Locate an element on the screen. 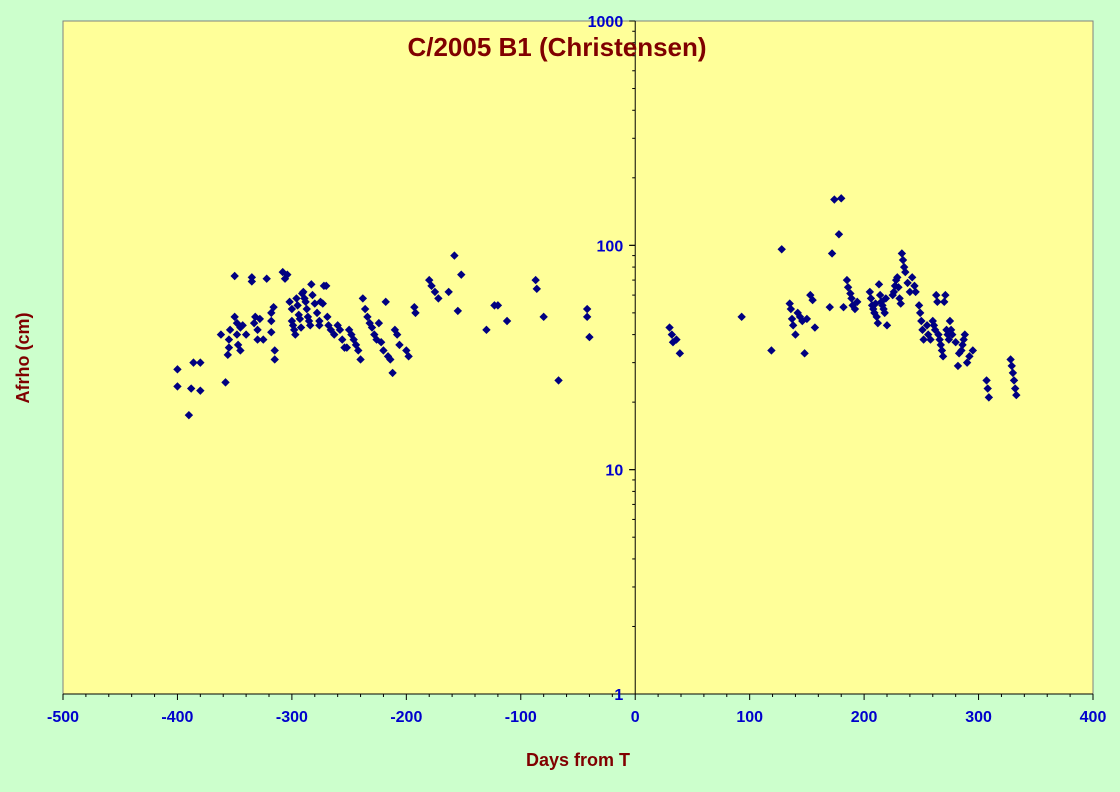 This screenshot has height=792, width=1120. x-tick-label: -200 is located at coordinates (406, 717).